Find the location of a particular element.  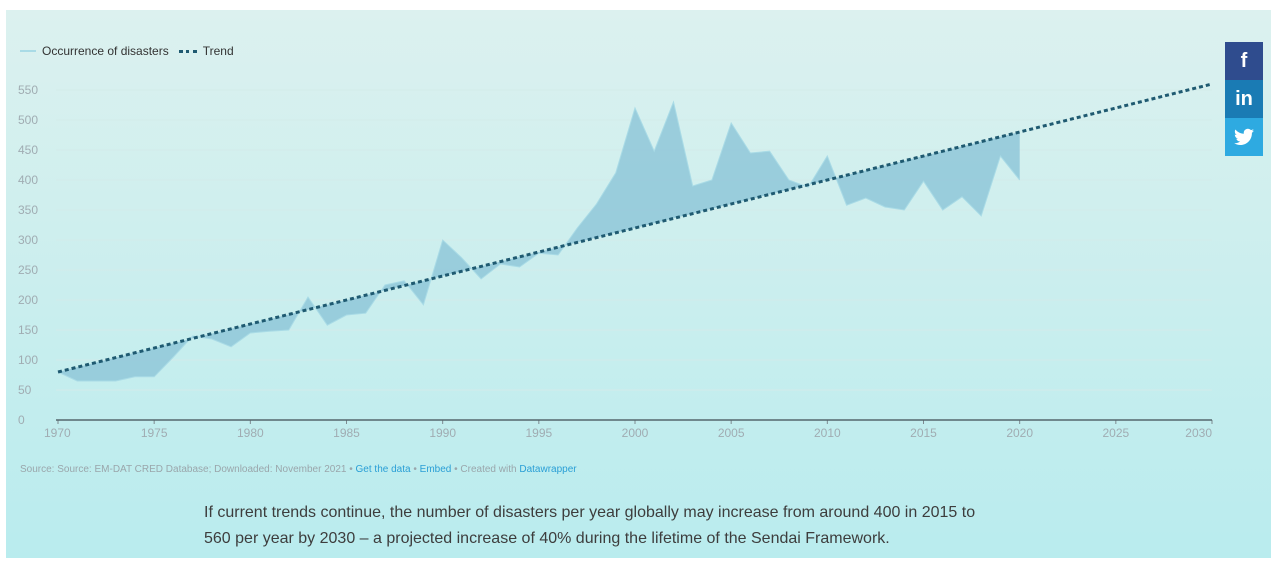

y-tick-label: 350 is located at coordinates (28, 210).